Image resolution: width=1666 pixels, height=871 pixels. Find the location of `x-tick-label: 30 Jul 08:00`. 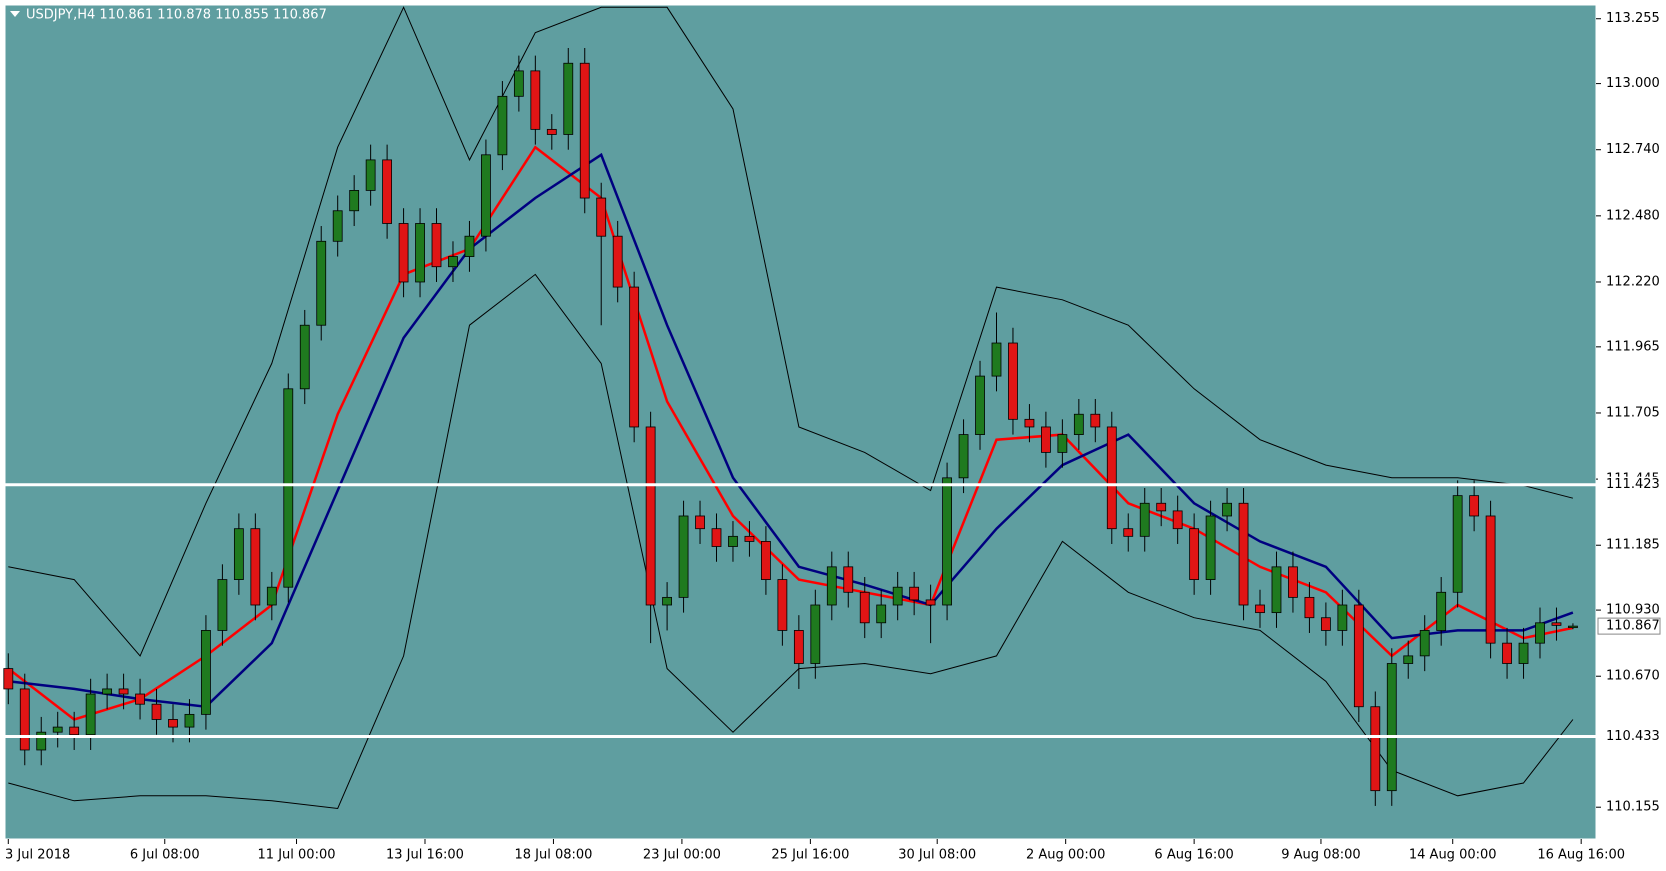

x-tick-label: 30 Jul 08:00 is located at coordinates (937, 855).